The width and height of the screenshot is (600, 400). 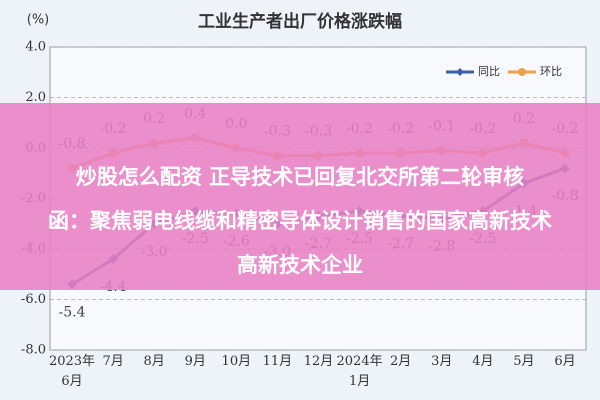 What do you see at coordinates (489, 71) in the screenshot?
I see `legend-label: 同比` at bounding box center [489, 71].